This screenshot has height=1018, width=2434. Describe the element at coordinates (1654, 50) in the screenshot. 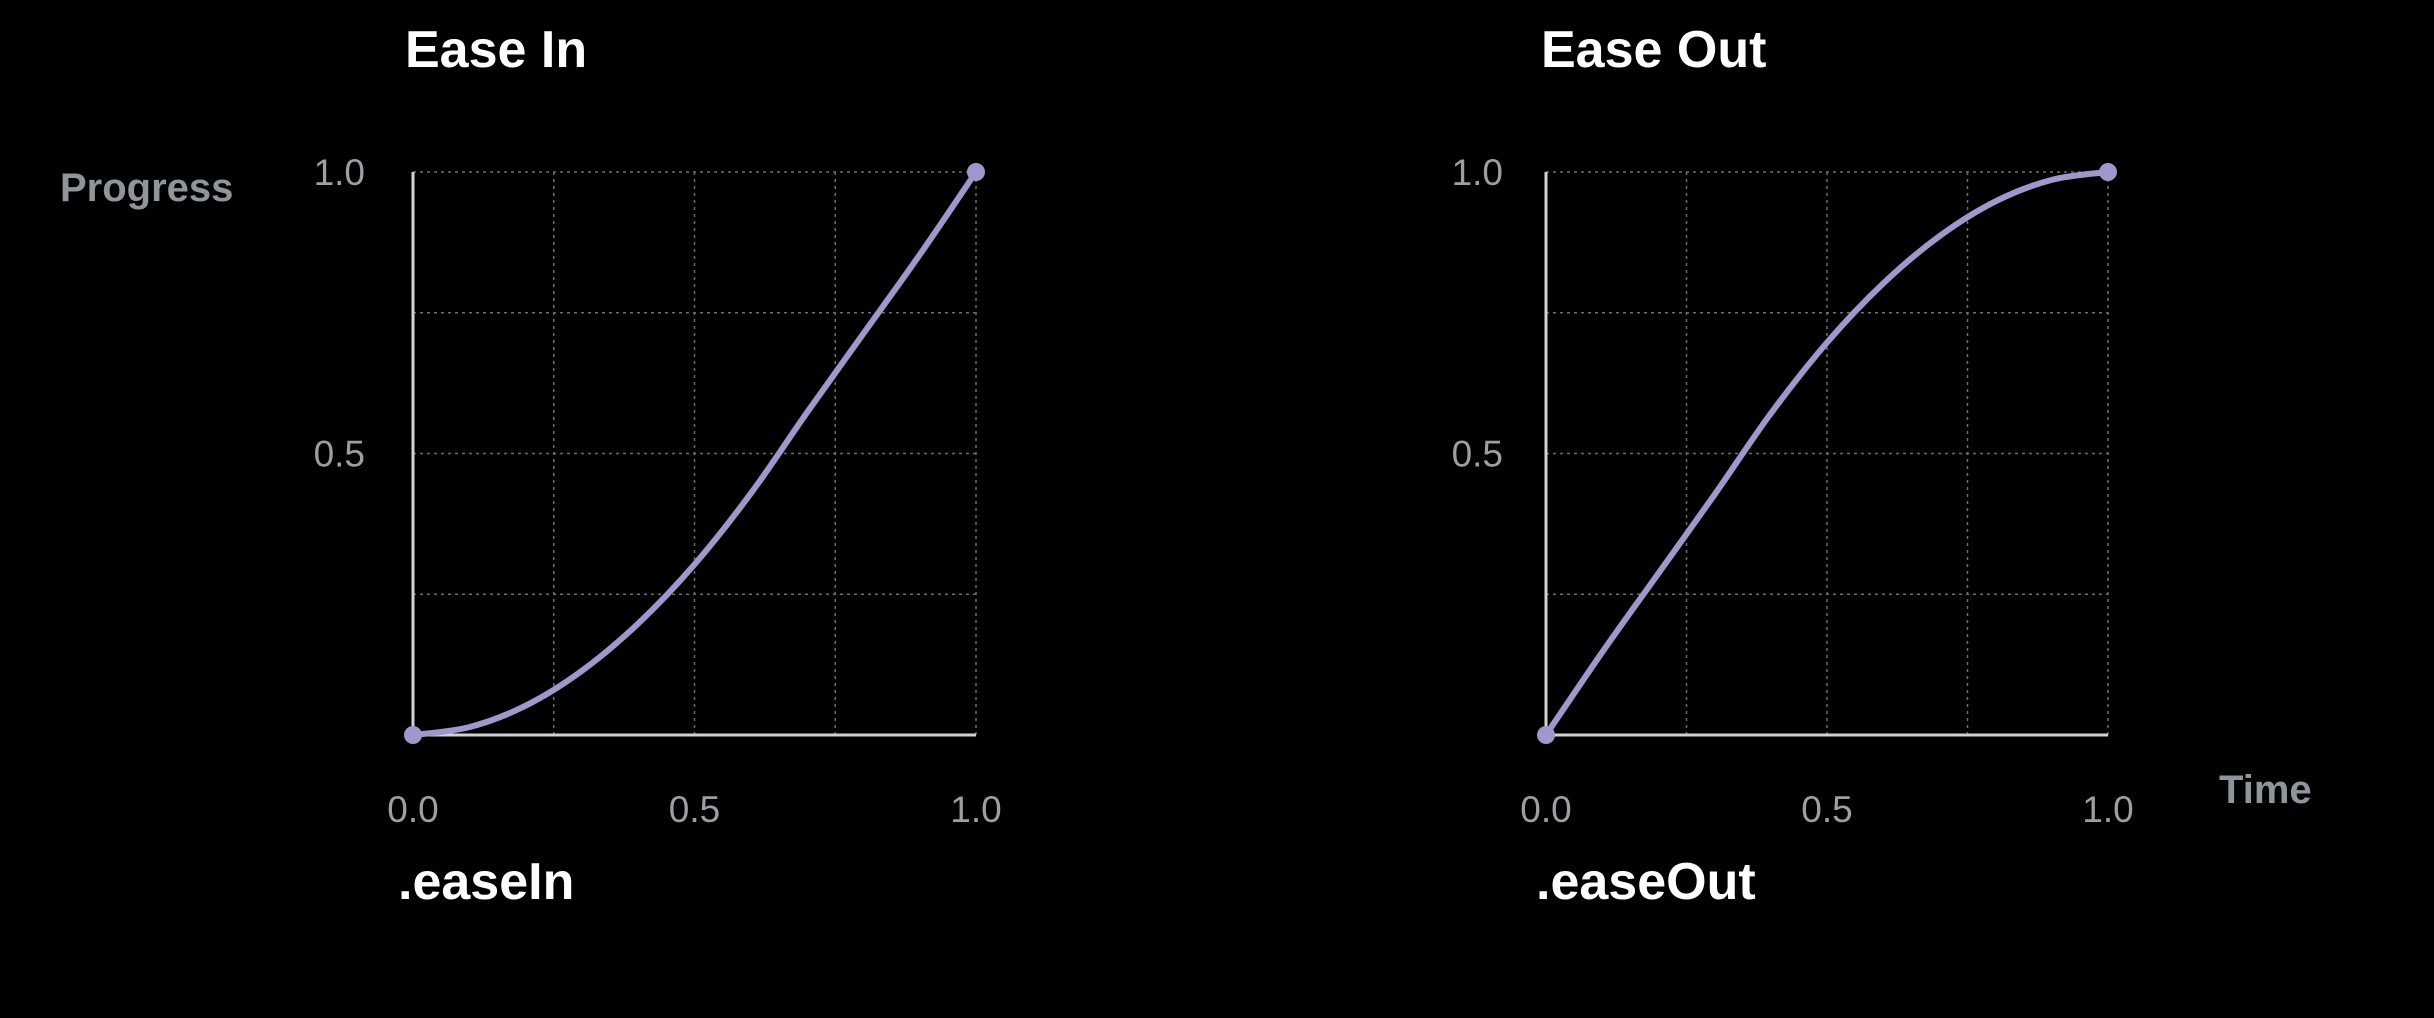

I see `chart-title-ease-out: Ease Out` at that location.